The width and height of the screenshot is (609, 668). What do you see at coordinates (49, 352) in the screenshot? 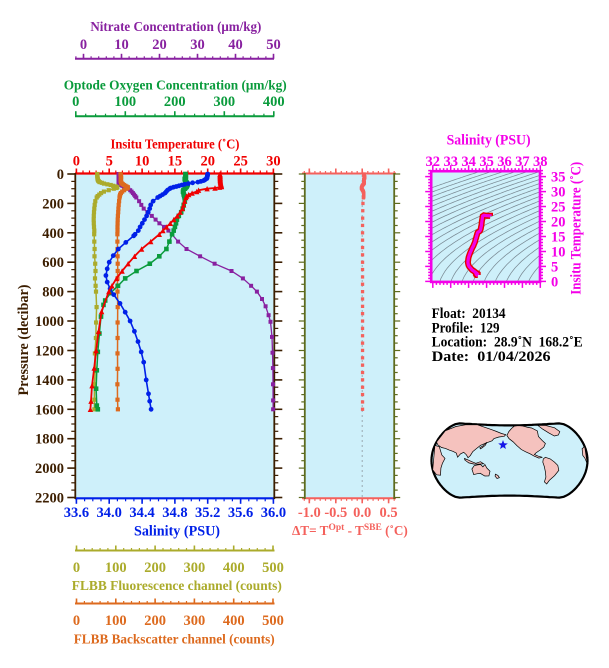
I see `svg-text: 1200` at bounding box center [49, 352].